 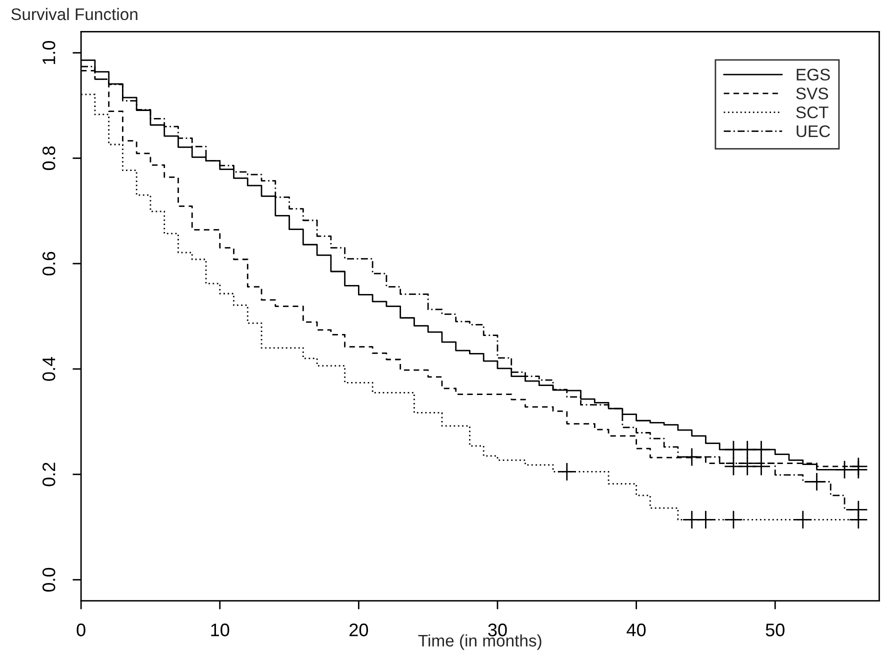 What do you see at coordinates (49, 52) in the screenshot?
I see `y-tick-label: 1.0` at bounding box center [49, 52].